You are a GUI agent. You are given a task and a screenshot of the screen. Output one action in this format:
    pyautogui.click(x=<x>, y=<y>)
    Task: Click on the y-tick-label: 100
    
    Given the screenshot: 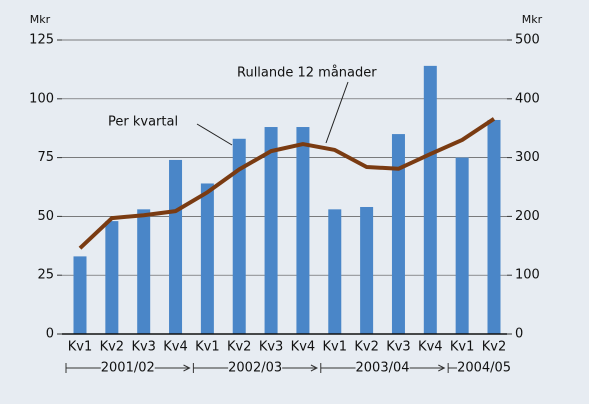 What is the action you would take?
    pyautogui.click(x=41, y=98)
    